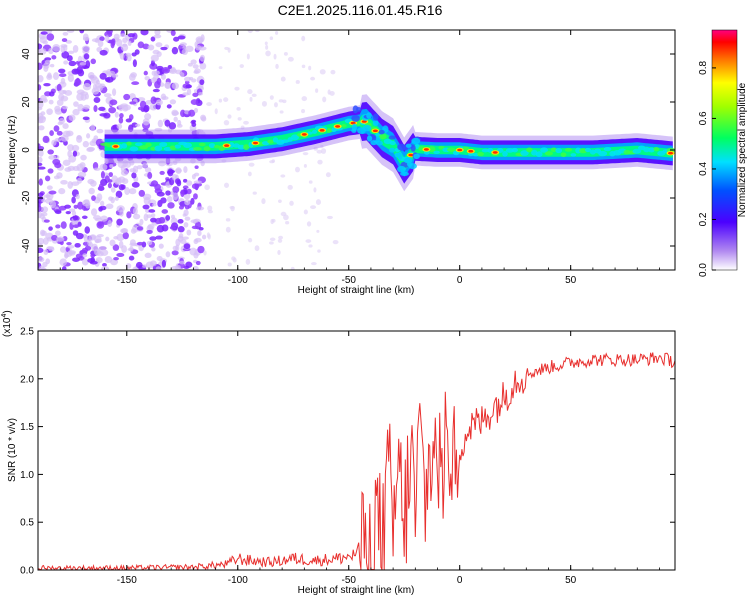 This screenshot has width=750, height=600. What do you see at coordinates (7, 323) in the screenshot?
I see `snr-exponent: (x104)` at bounding box center [7, 323].